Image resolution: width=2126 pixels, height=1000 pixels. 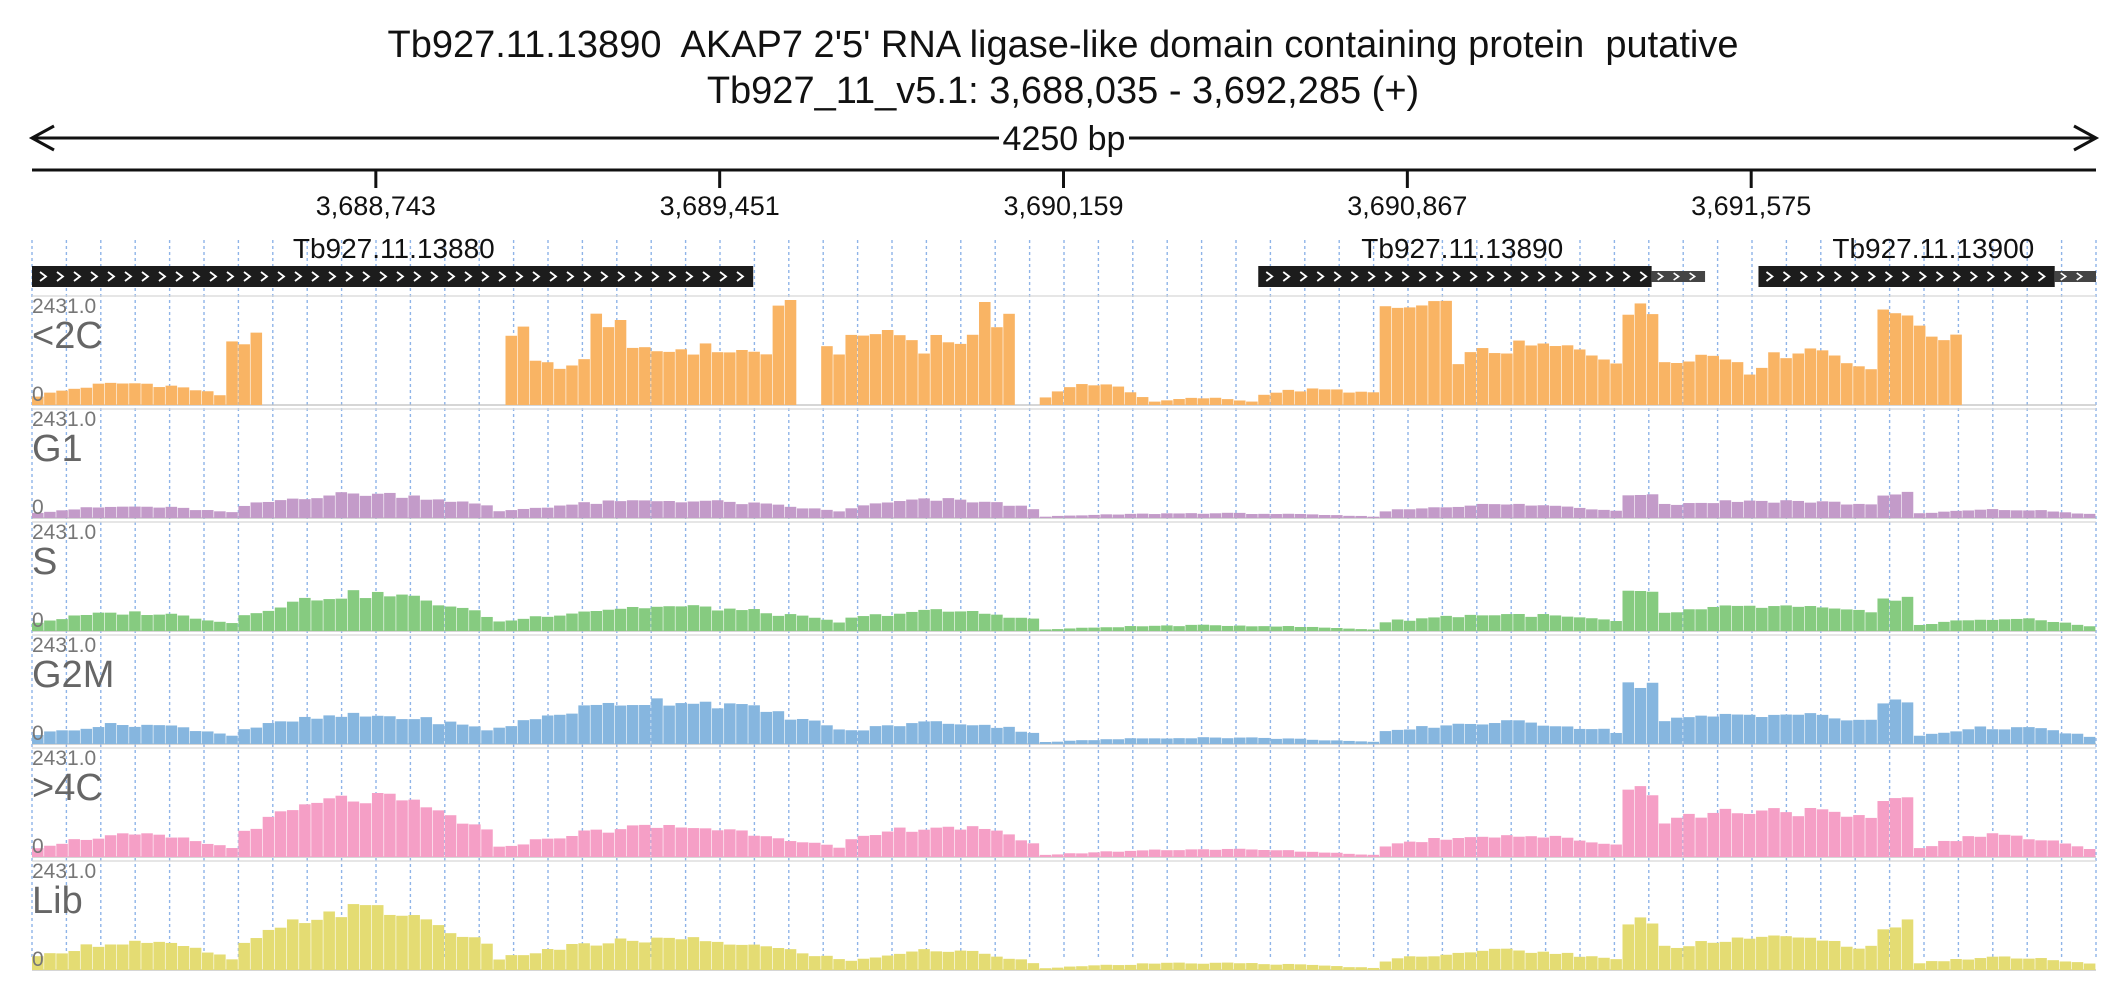 I want to click on ruler-tick-label: 3,689,451, so click(x=720, y=206).